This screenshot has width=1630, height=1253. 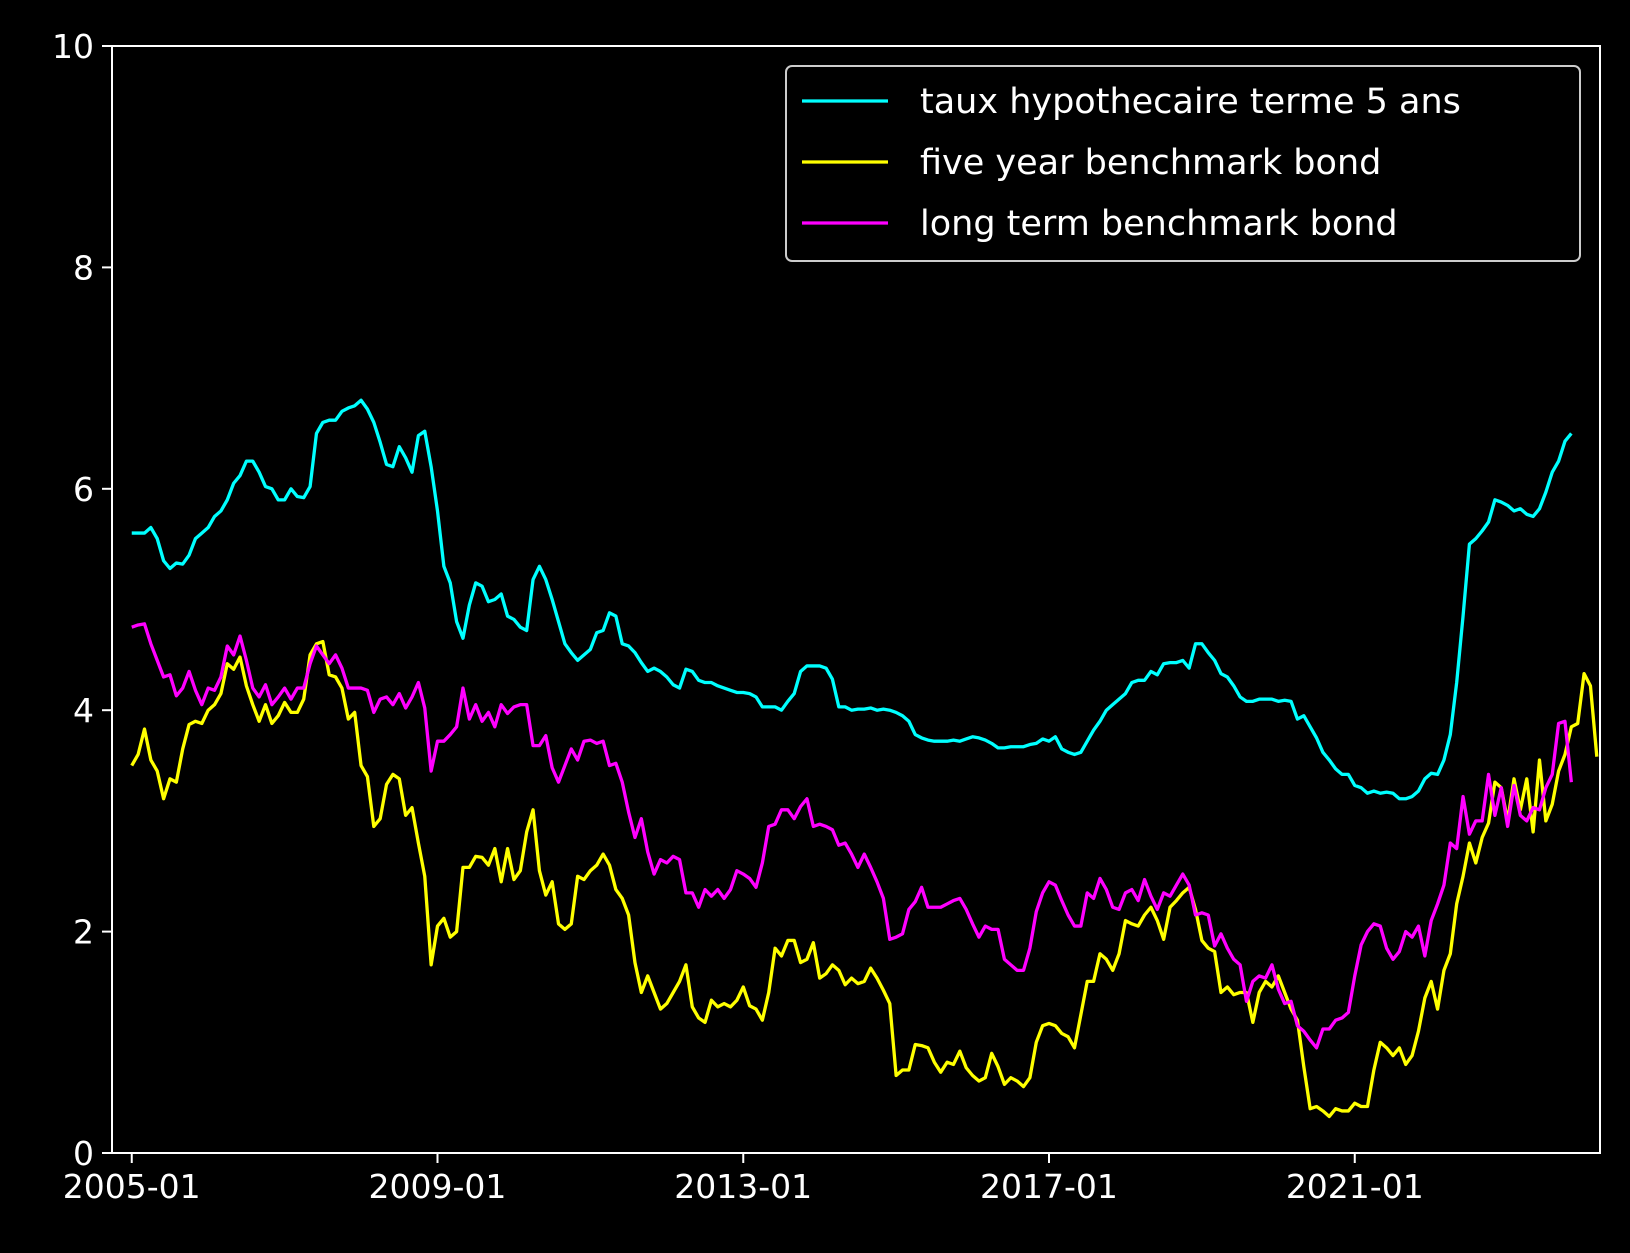 What do you see at coordinates (1049, 1186) in the screenshot?
I see `x-tick-label: 2017-01` at bounding box center [1049, 1186].